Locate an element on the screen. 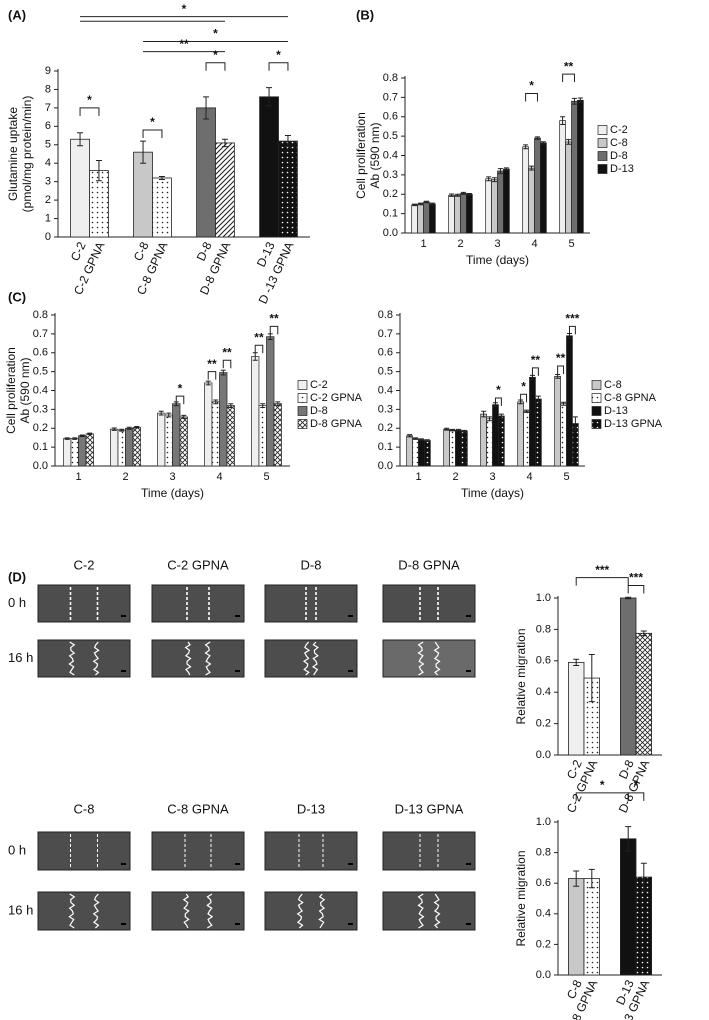 The height and width of the screenshot is (1020, 709). y-axis-label: Ab (590 nm) is located at coordinates (375, 155).